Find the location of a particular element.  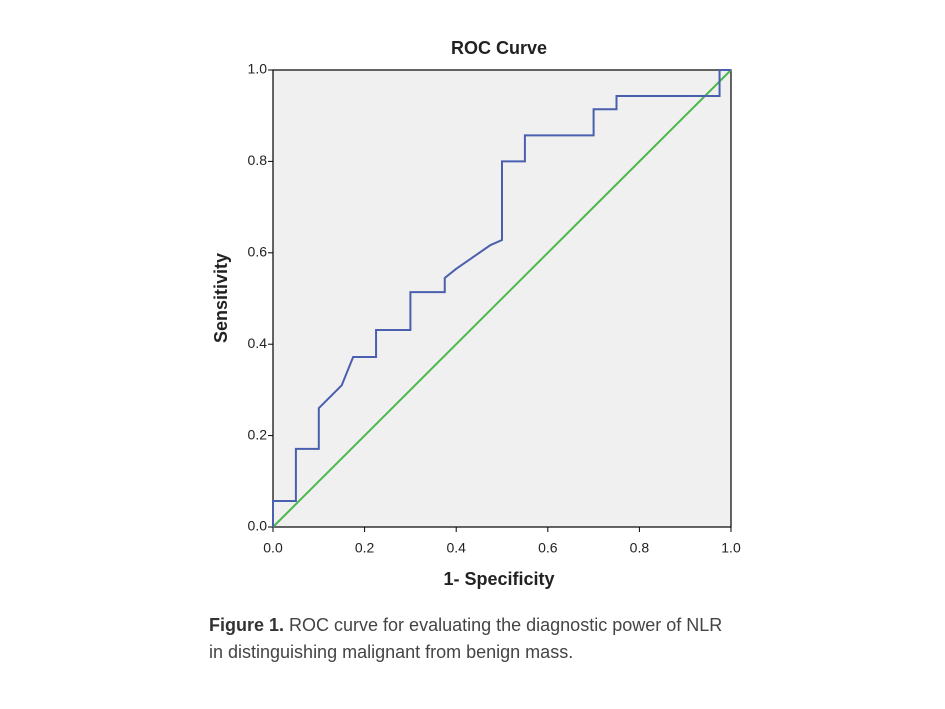

x-tick-label: 0.8 is located at coordinates (640, 548).